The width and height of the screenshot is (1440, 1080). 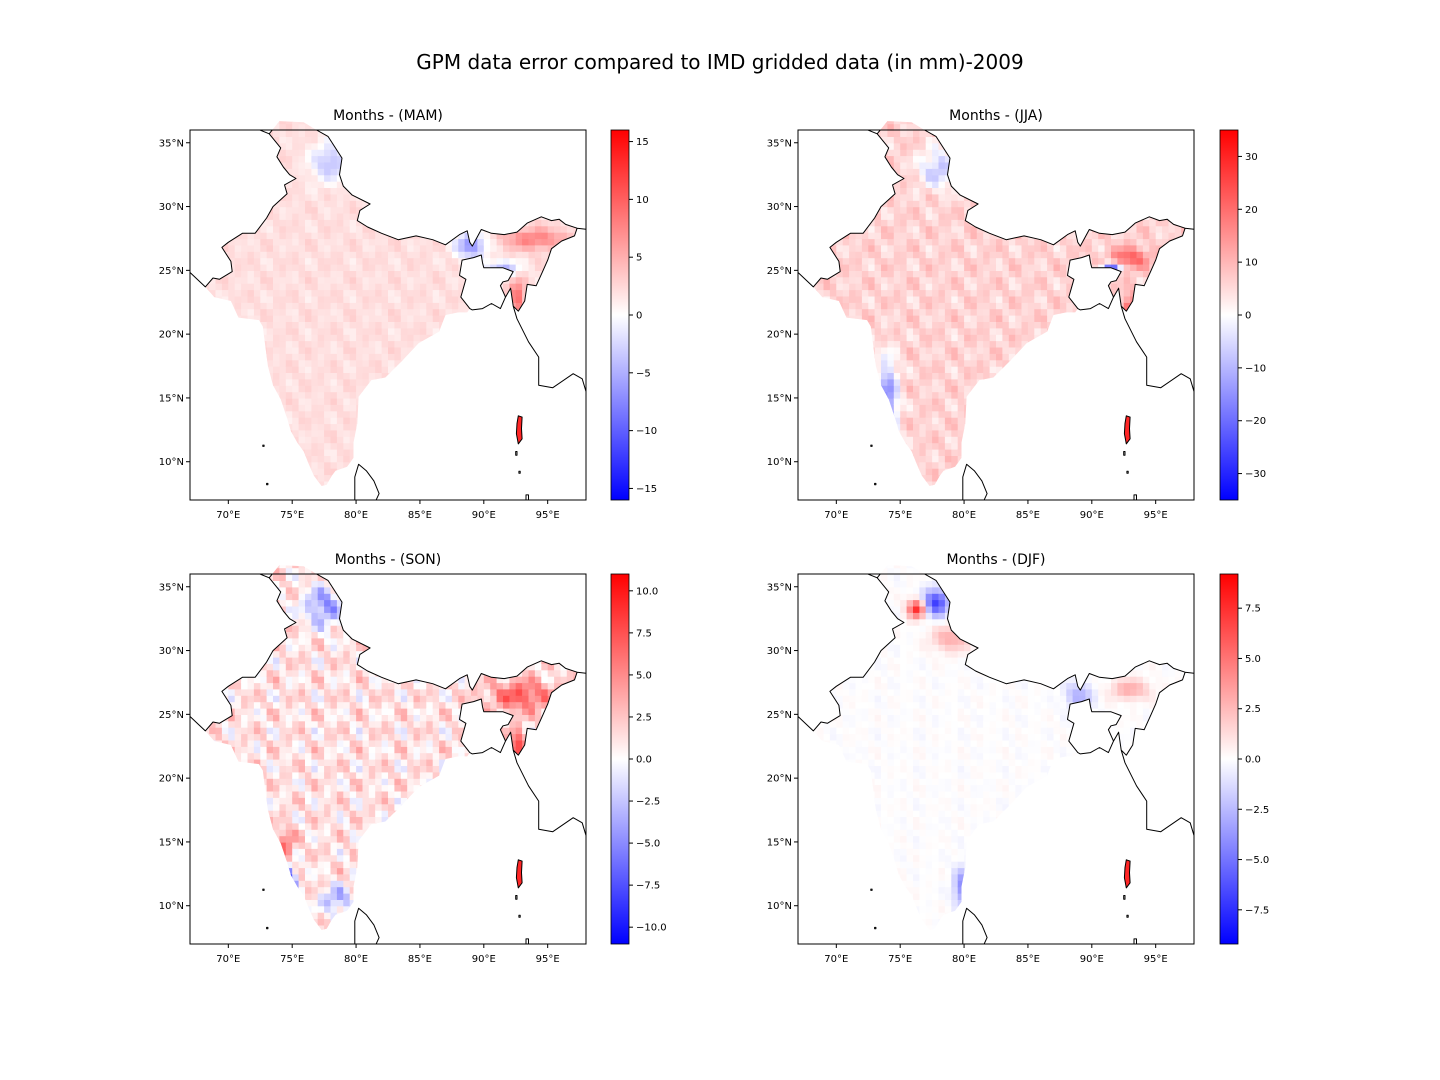 What do you see at coordinates (1242, 315) in the screenshot?
I see `colorbar: −30 −20 −10 0 10 20 30` at bounding box center [1242, 315].